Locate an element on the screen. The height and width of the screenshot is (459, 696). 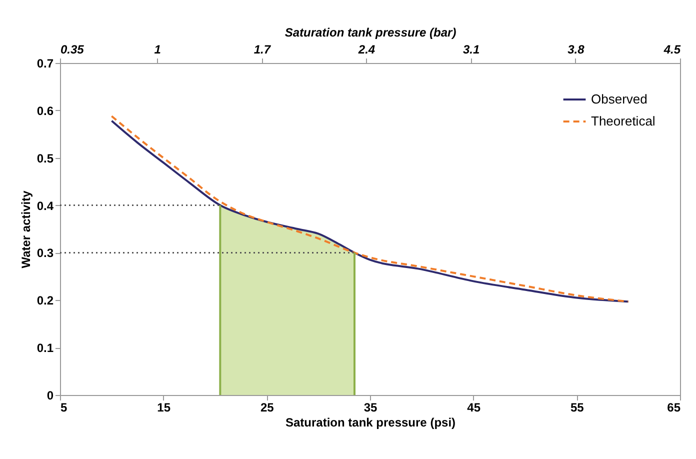
x2-axis-title: Saturation tank pressure (bar) is located at coordinates (370, 33).